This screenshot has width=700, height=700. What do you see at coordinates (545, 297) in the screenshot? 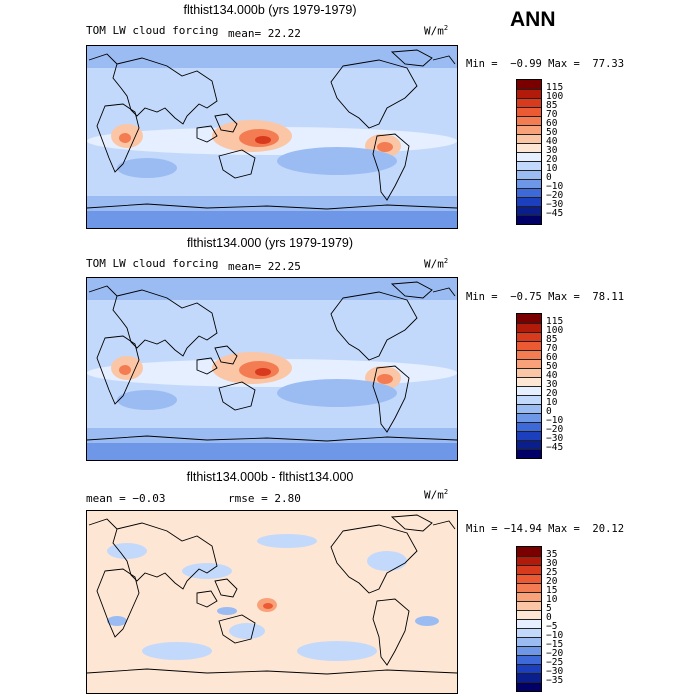
I see `panel-2-minmax: Min = −0.75 Max = 78.11` at bounding box center [545, 297].